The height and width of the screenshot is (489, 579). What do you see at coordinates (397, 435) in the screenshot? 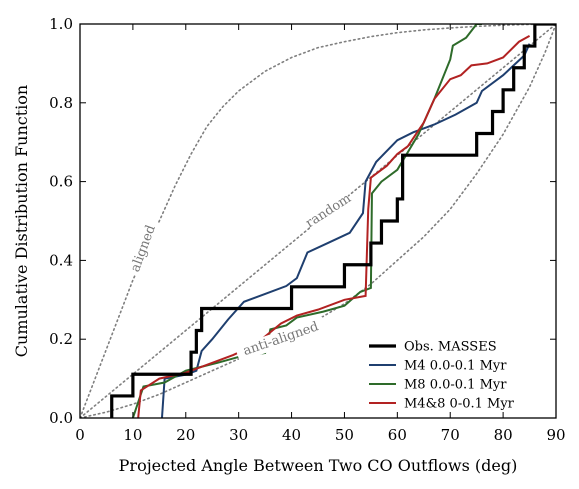
I see `x-tick-label: 60` at bounding box center [397, 435].